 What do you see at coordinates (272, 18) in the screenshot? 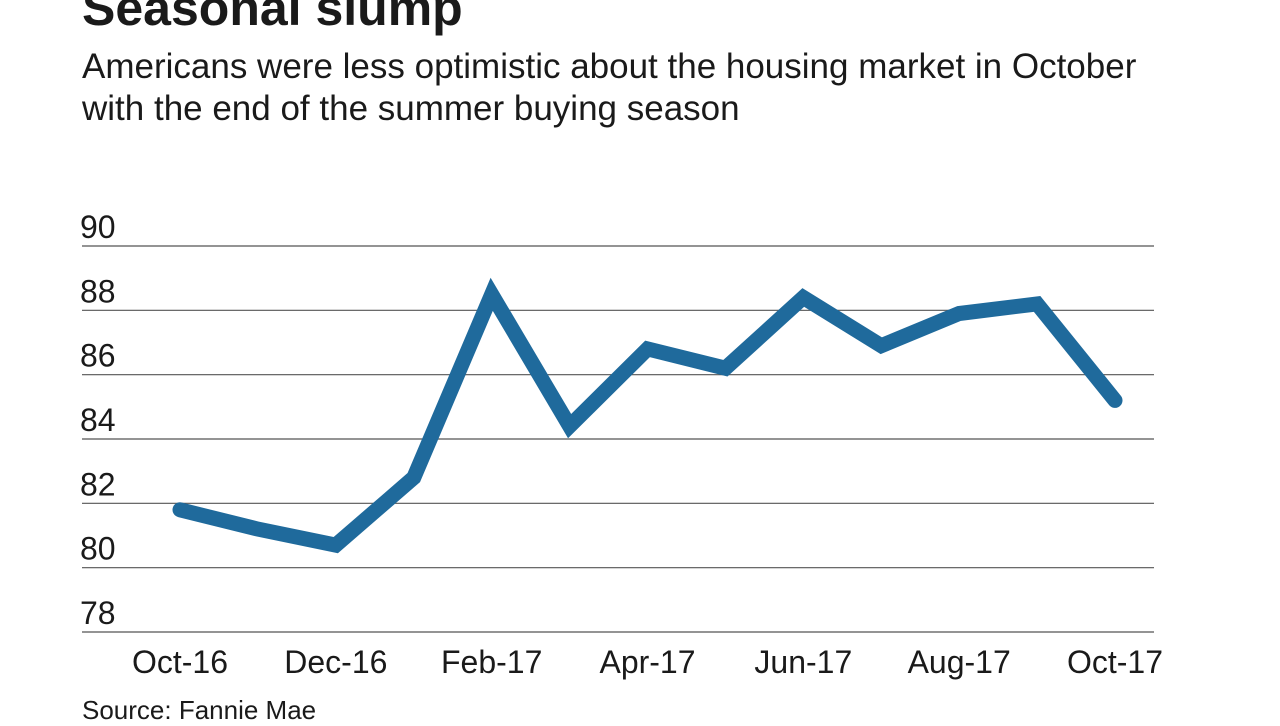
I see `chart-title: Seasonal slump` at bounding box center [272, 18].